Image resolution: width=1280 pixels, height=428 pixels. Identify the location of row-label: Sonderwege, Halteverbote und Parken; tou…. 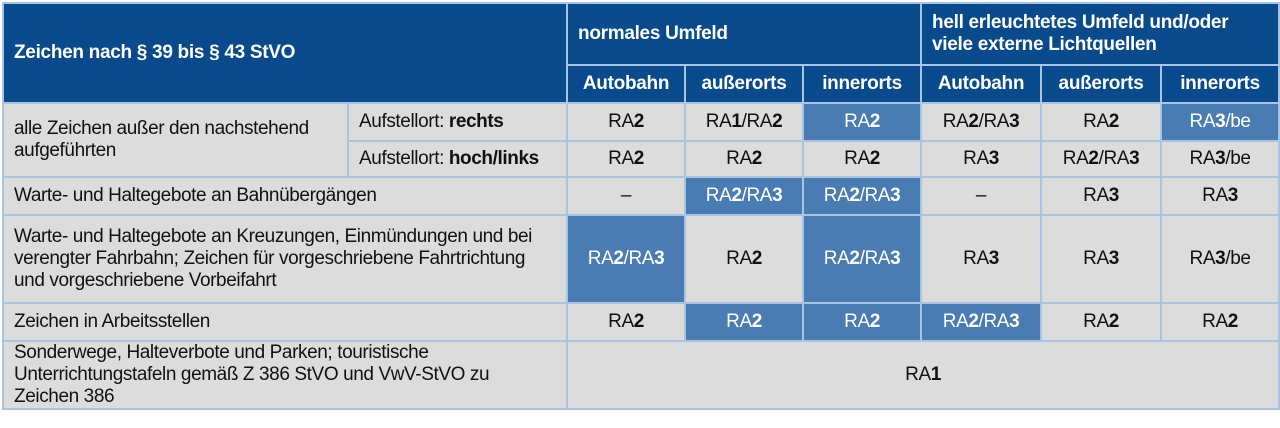
(285, 375).